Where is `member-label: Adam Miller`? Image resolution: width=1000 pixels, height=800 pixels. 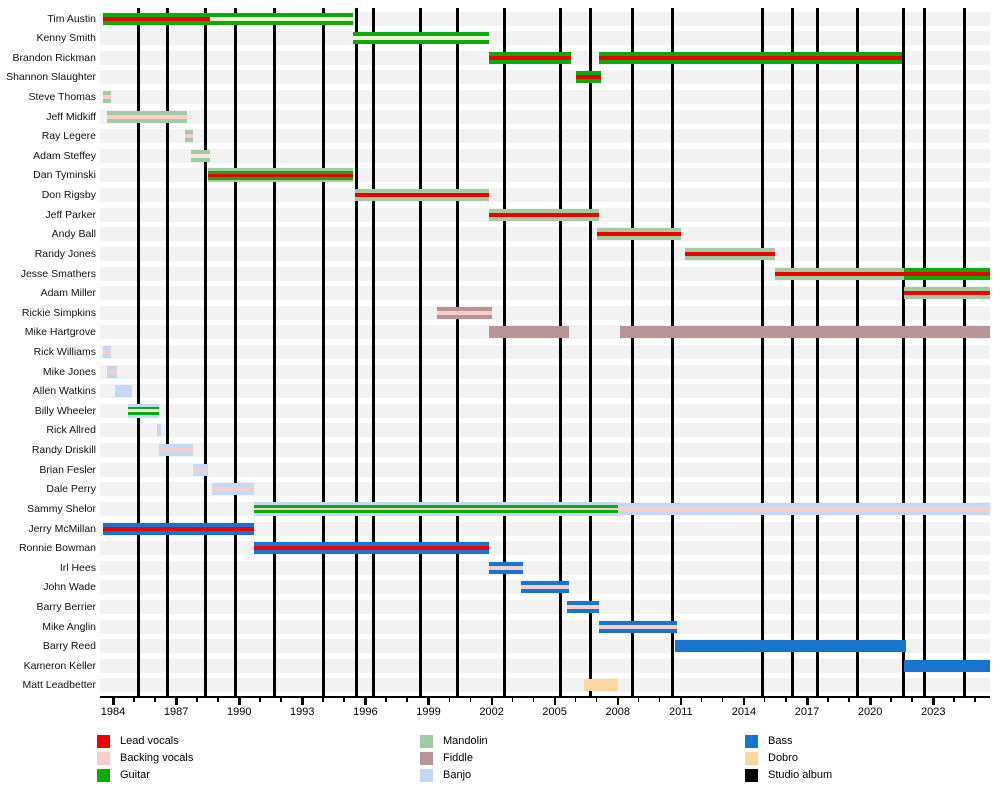 member-label: Adam Miller is located at coordinates (68, 293).